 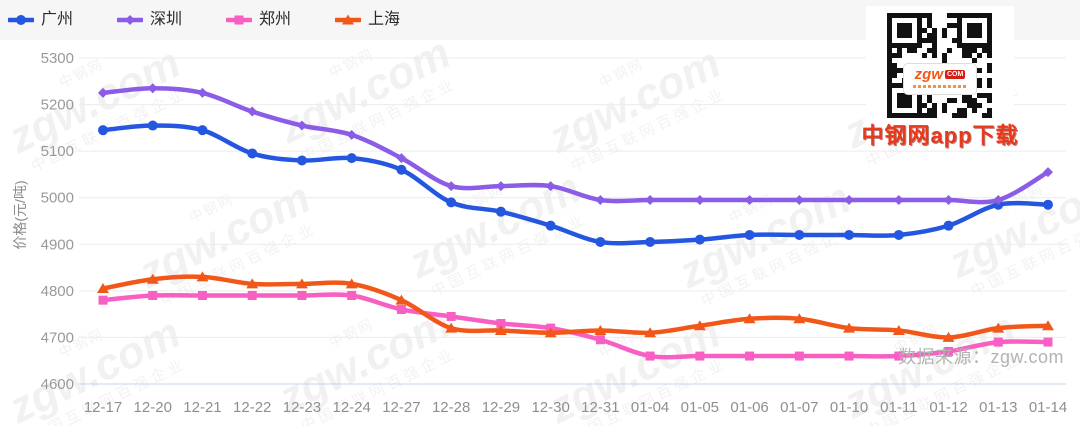 I want to click on qr-logo-text: zgw, so click(x=928, y=74).